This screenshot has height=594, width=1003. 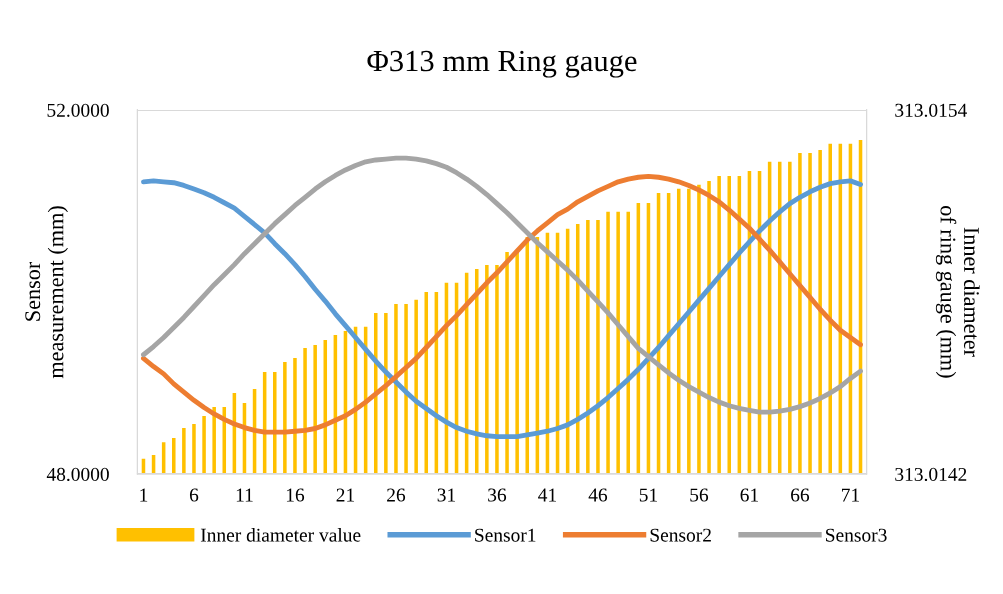 What do you see at coordinates (850, 495) in the screenshot?
I see `x-tick-label: 71` at bounding box center [850, 495].